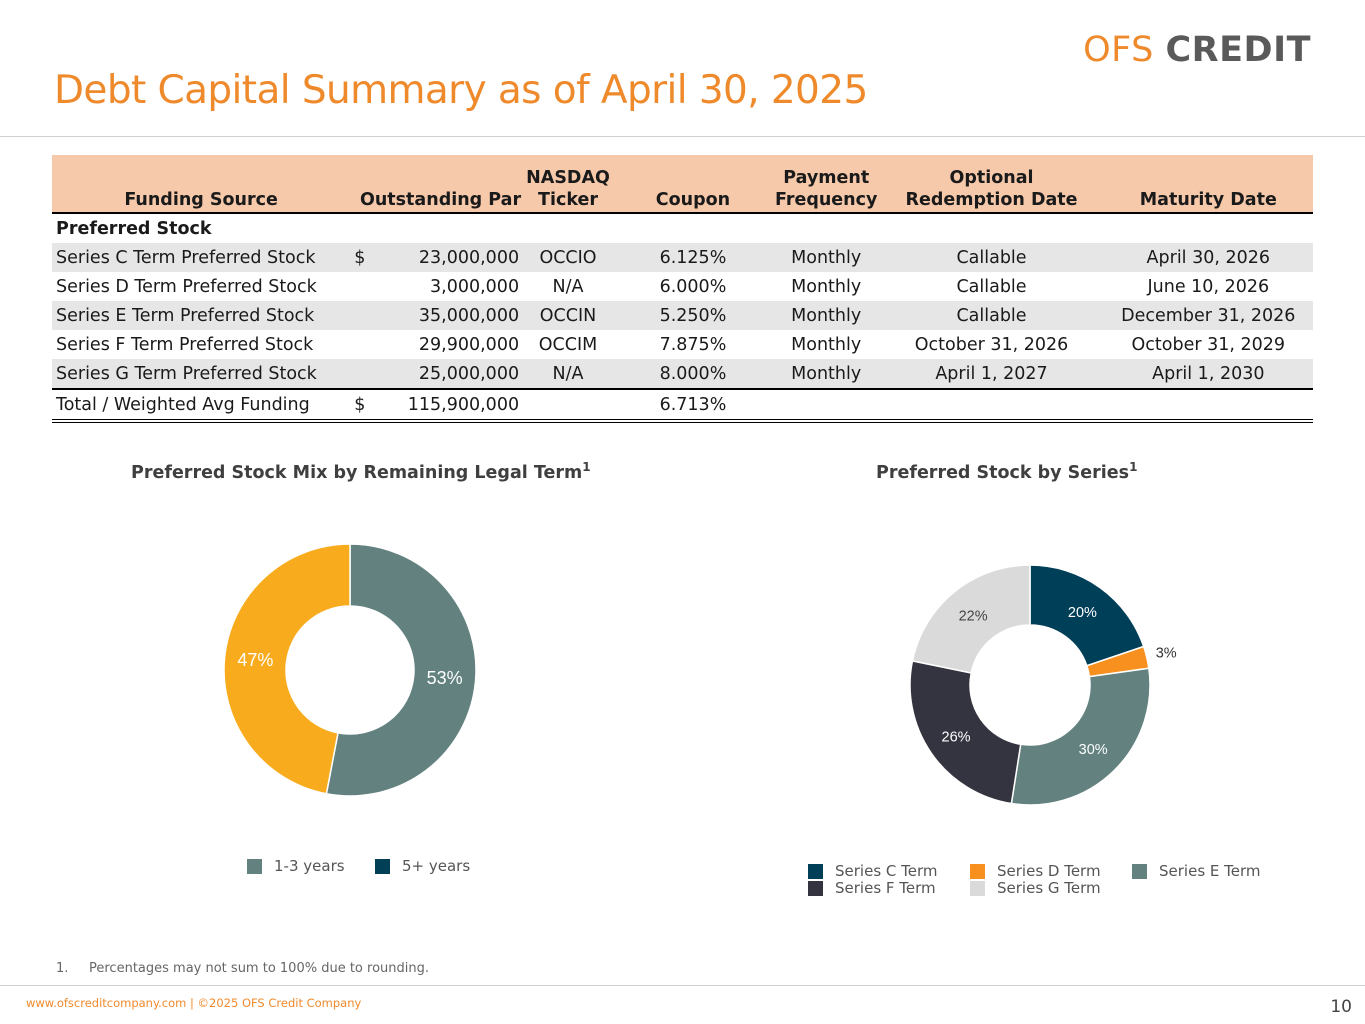  I want to click on total-currency: $, so click(365, 405).